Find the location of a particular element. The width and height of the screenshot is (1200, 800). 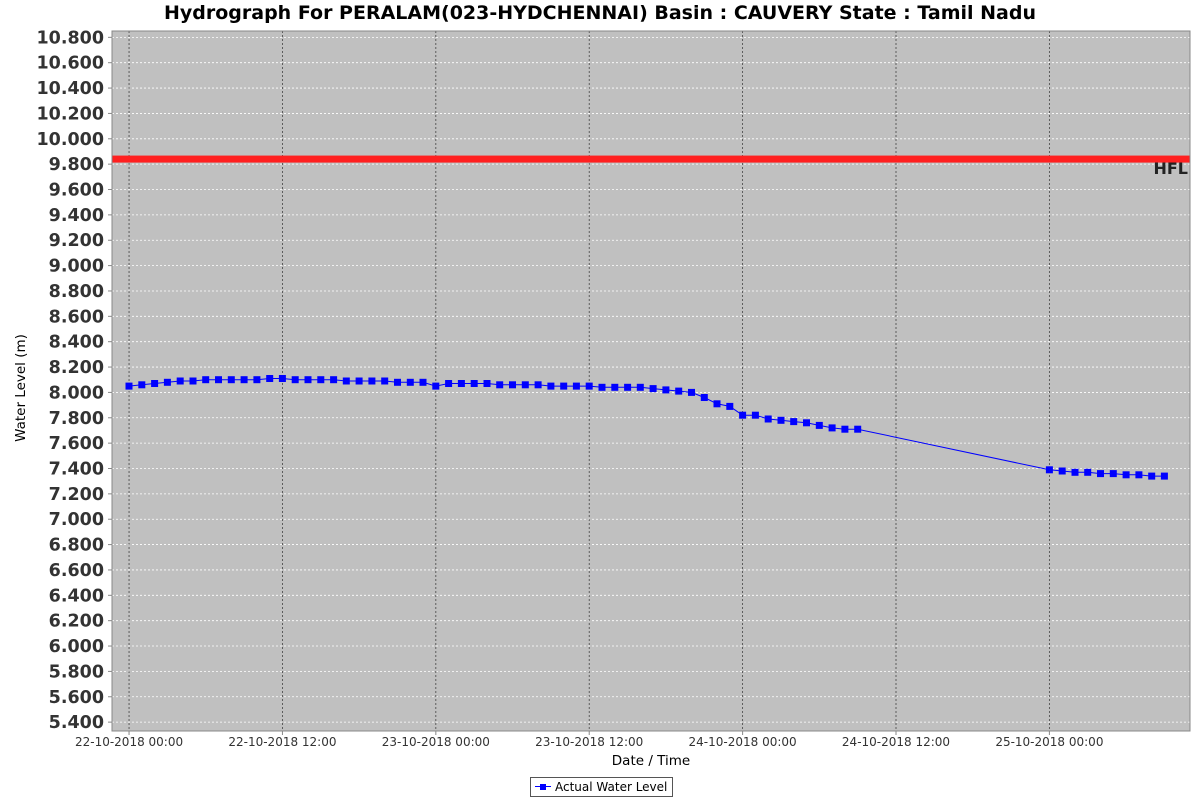

y-tick-label: 8.200 is located at coordinates (76, 368).